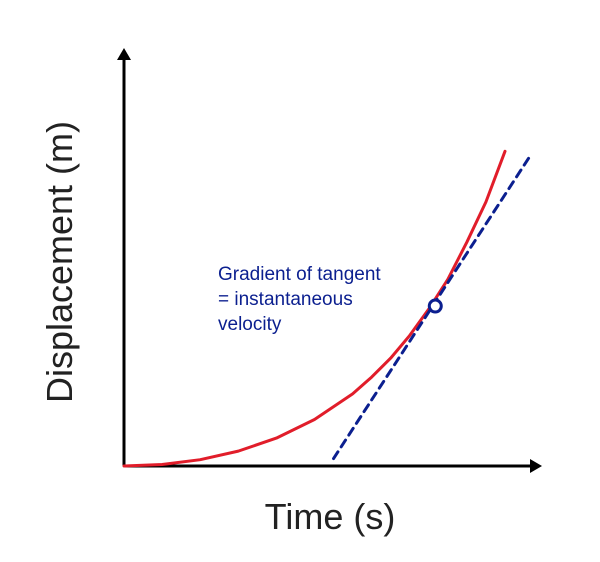 This screenshot has height=562, width=600. Describe the element at coordinates (299, 274) in the screenshot. I see `annotation-line: Gradient of tangent` at that location.